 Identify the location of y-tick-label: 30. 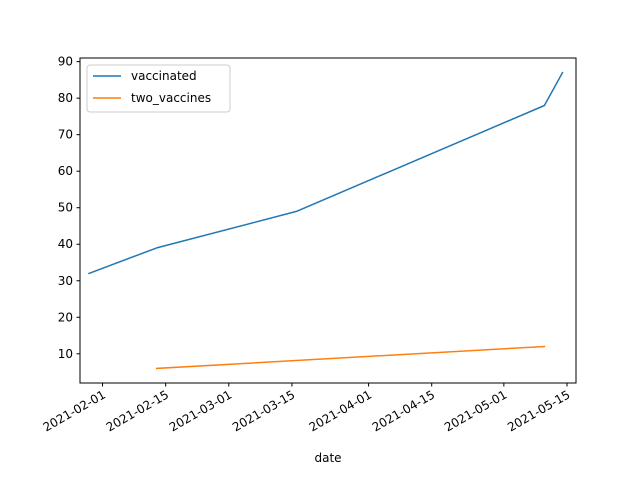
(65, 281).